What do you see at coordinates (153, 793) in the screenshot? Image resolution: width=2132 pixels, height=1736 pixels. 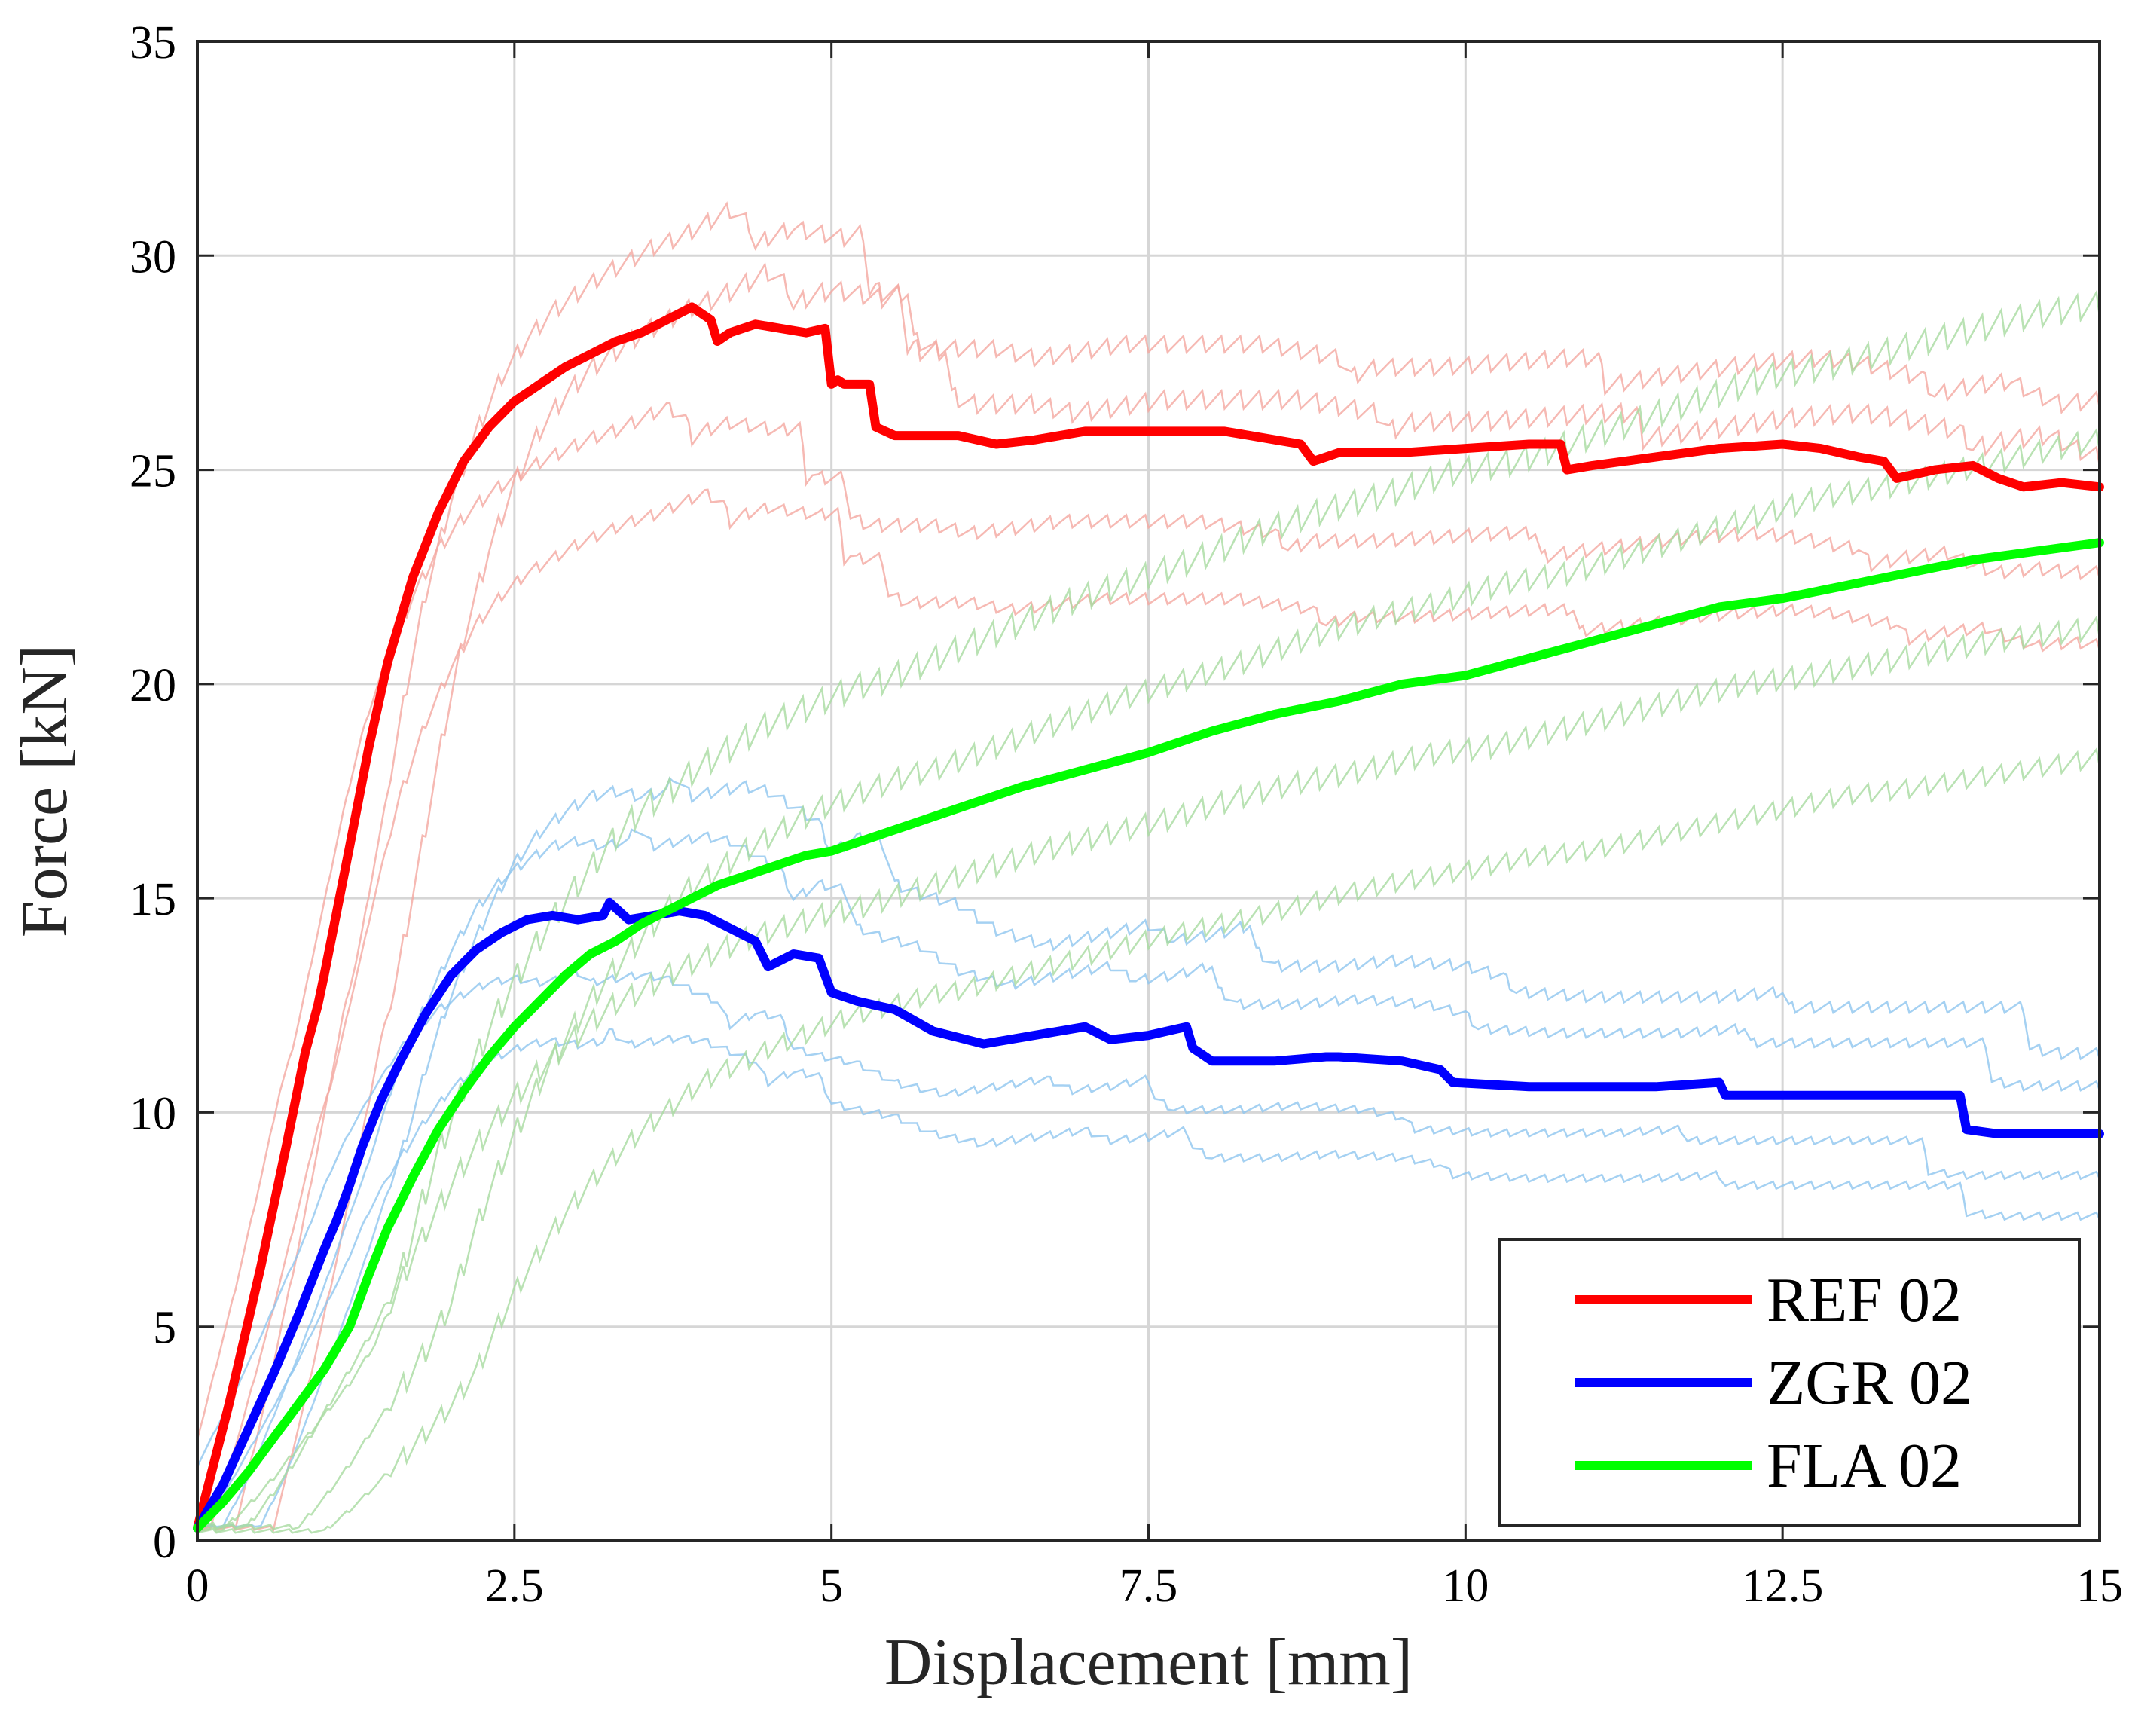 I see `y-tick-labels: 0 5 10 15 20 25 30 35` at bounding box center [153, 793].